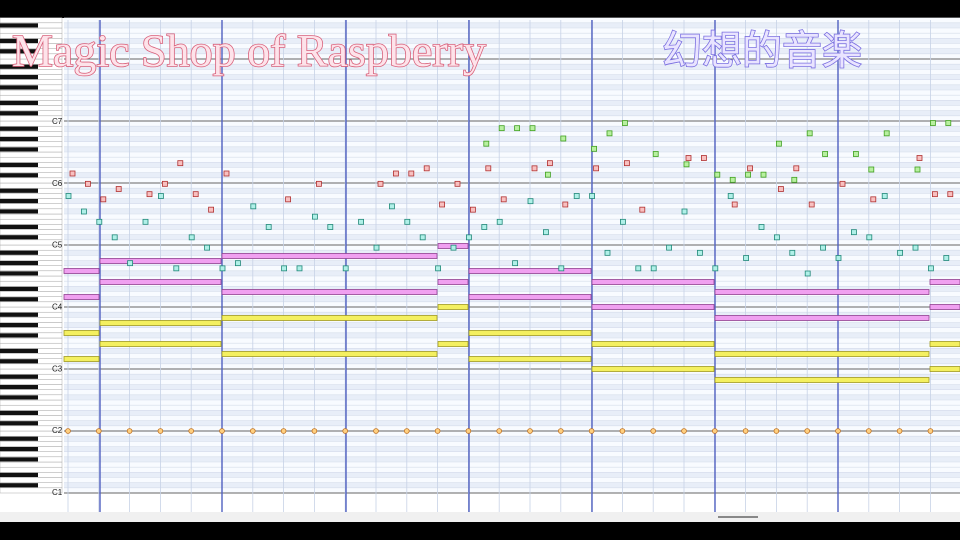 The width and height of the screenshot is (960, 540). I want to click on scrollbar, so click(480, 517).